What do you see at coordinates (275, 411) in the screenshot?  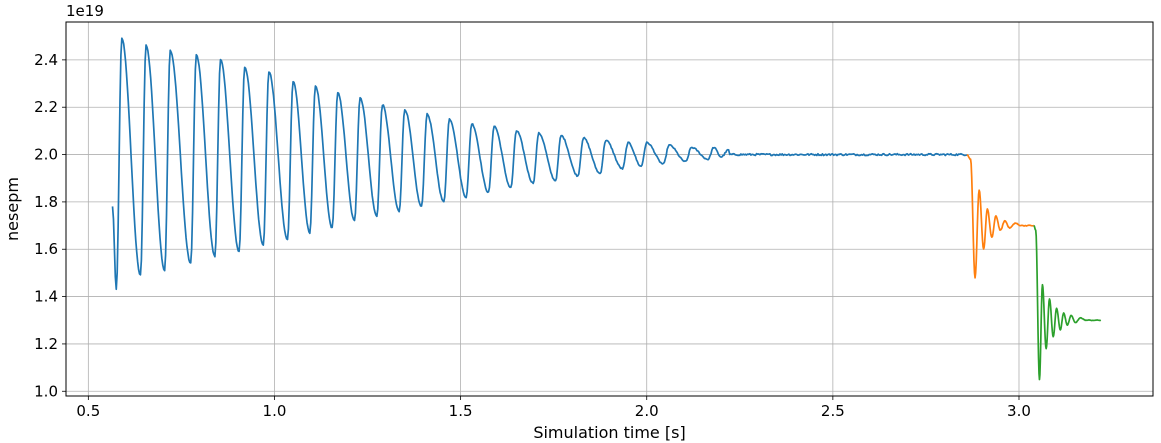 I see `x-tick-label: 1.0` at bounding box center [275, 411].